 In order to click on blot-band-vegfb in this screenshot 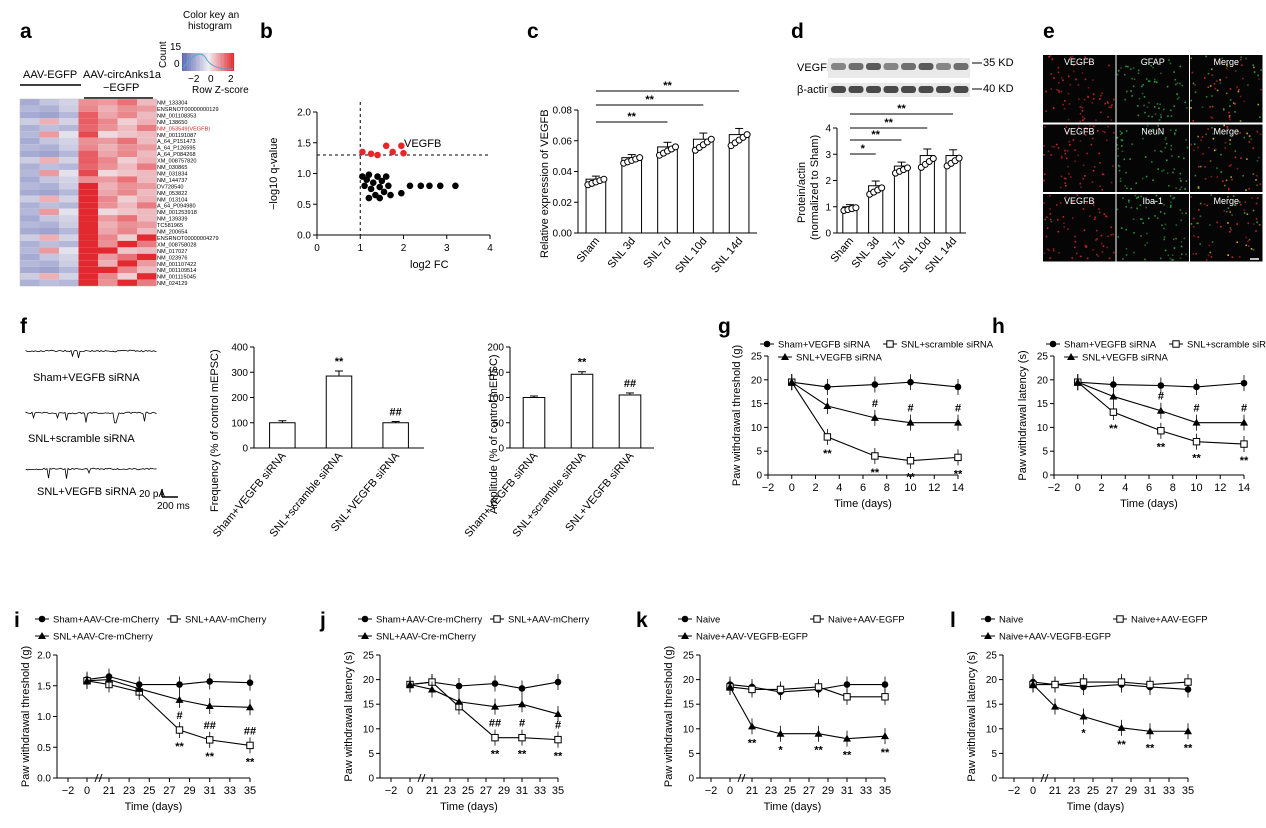, I will do `click(873, 66)`.